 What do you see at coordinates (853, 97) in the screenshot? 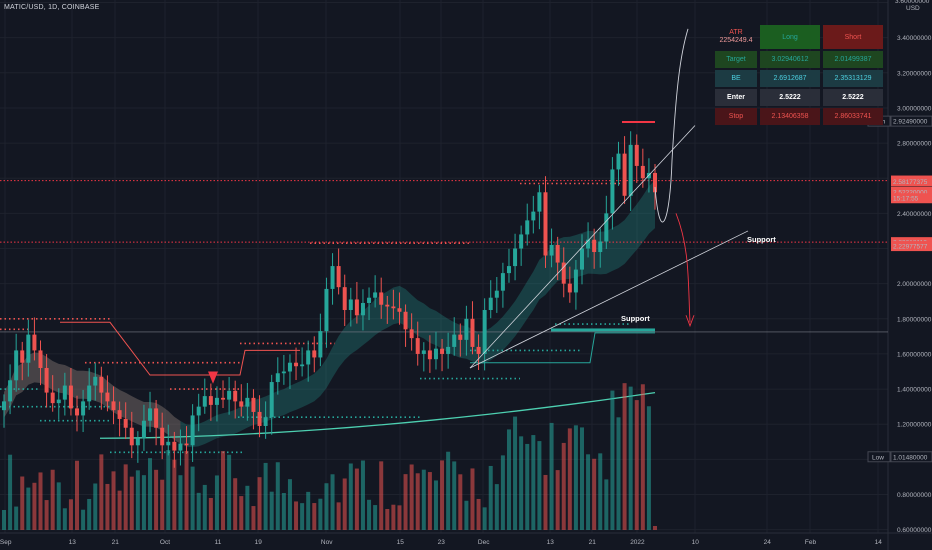
I see `enter-short: 2.5222` at bounding box center [853, 97].